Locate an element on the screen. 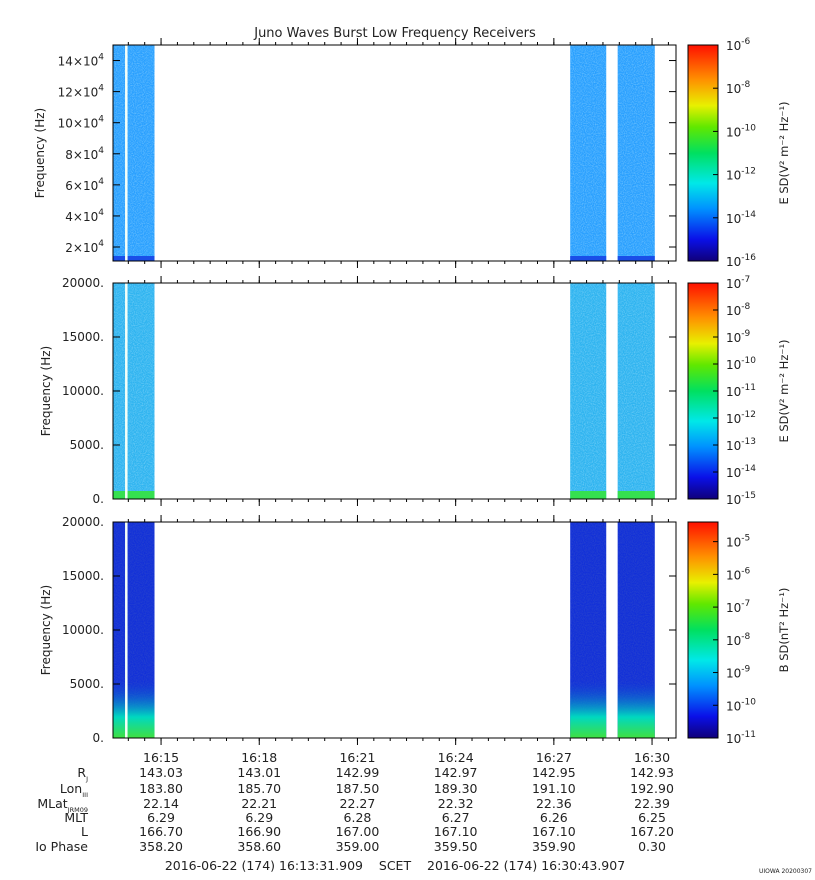 The width and height of the screenshot is (815, 880). y-tick-label: 10×104 is located at coordinates (81, 123).